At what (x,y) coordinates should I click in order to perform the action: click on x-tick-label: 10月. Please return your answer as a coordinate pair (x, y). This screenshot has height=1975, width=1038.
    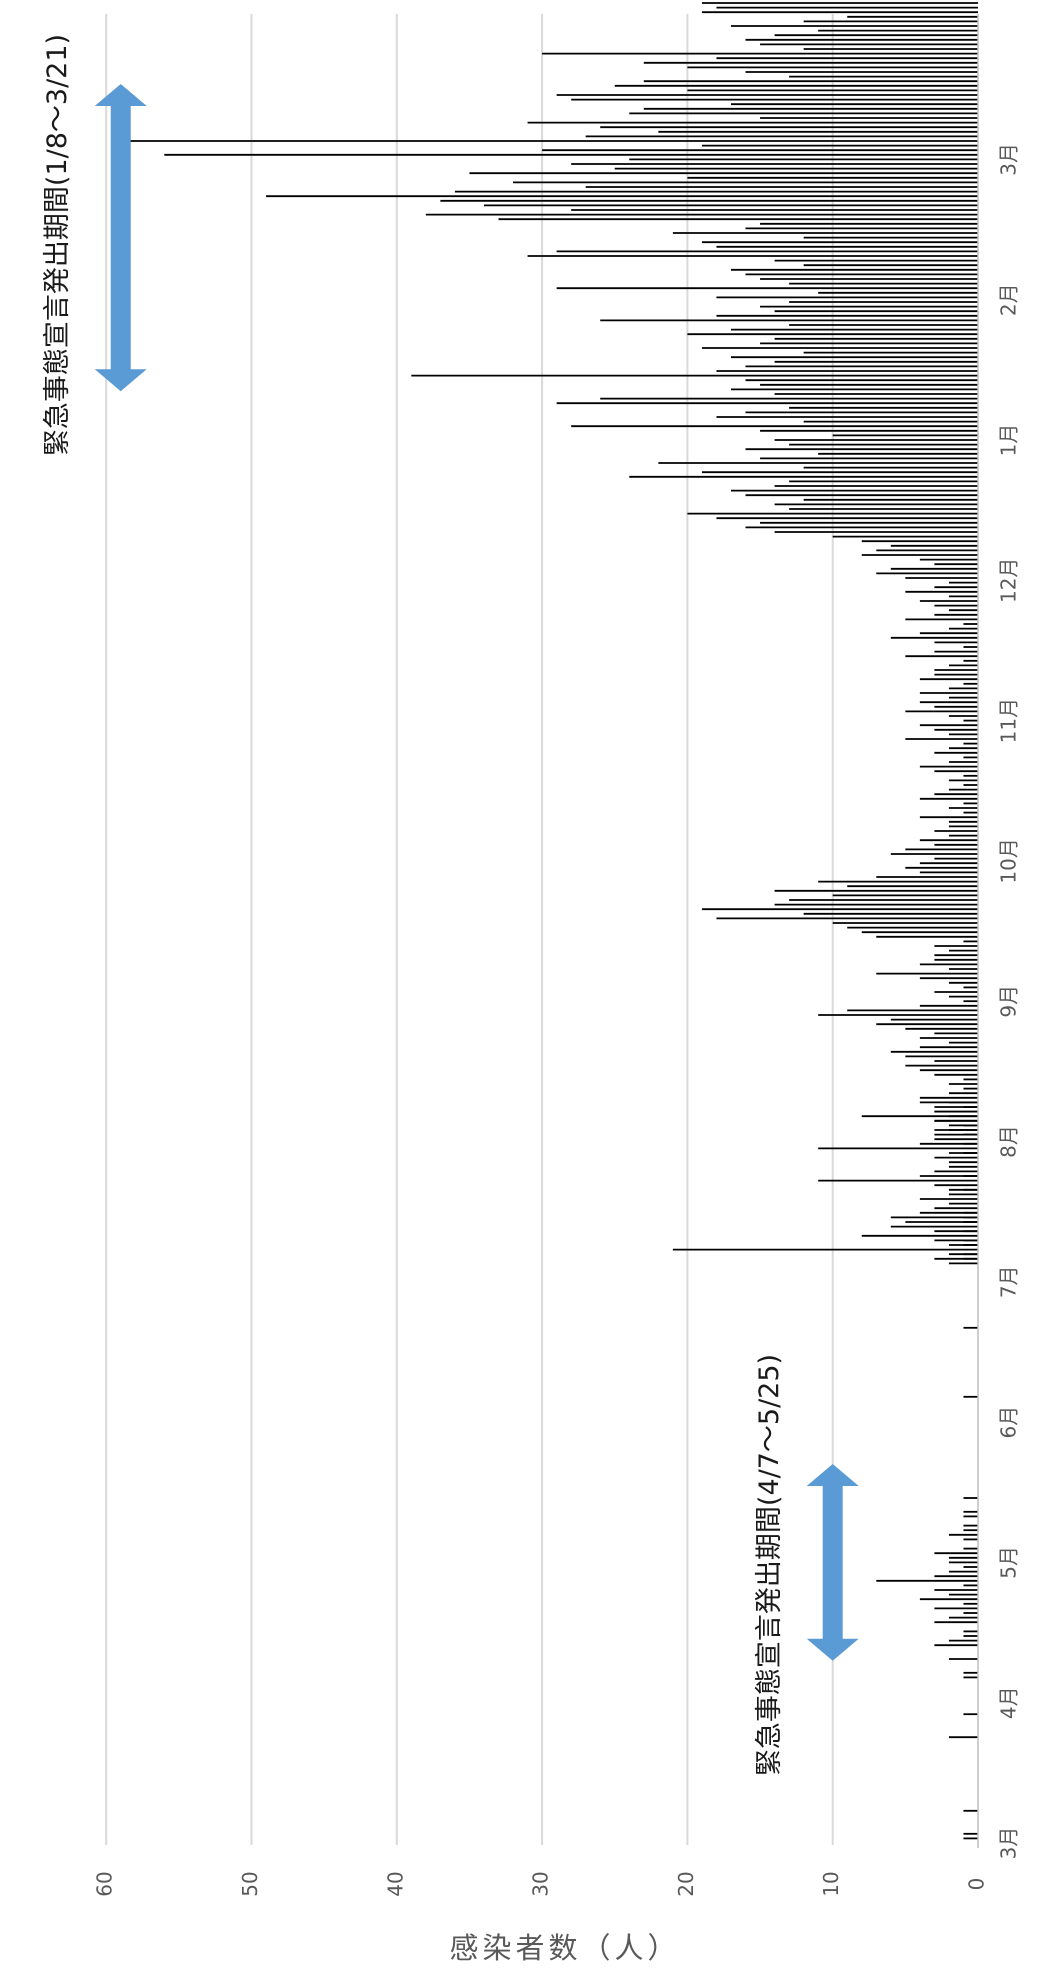
    Looking at the image, I should click on (1009, 860).